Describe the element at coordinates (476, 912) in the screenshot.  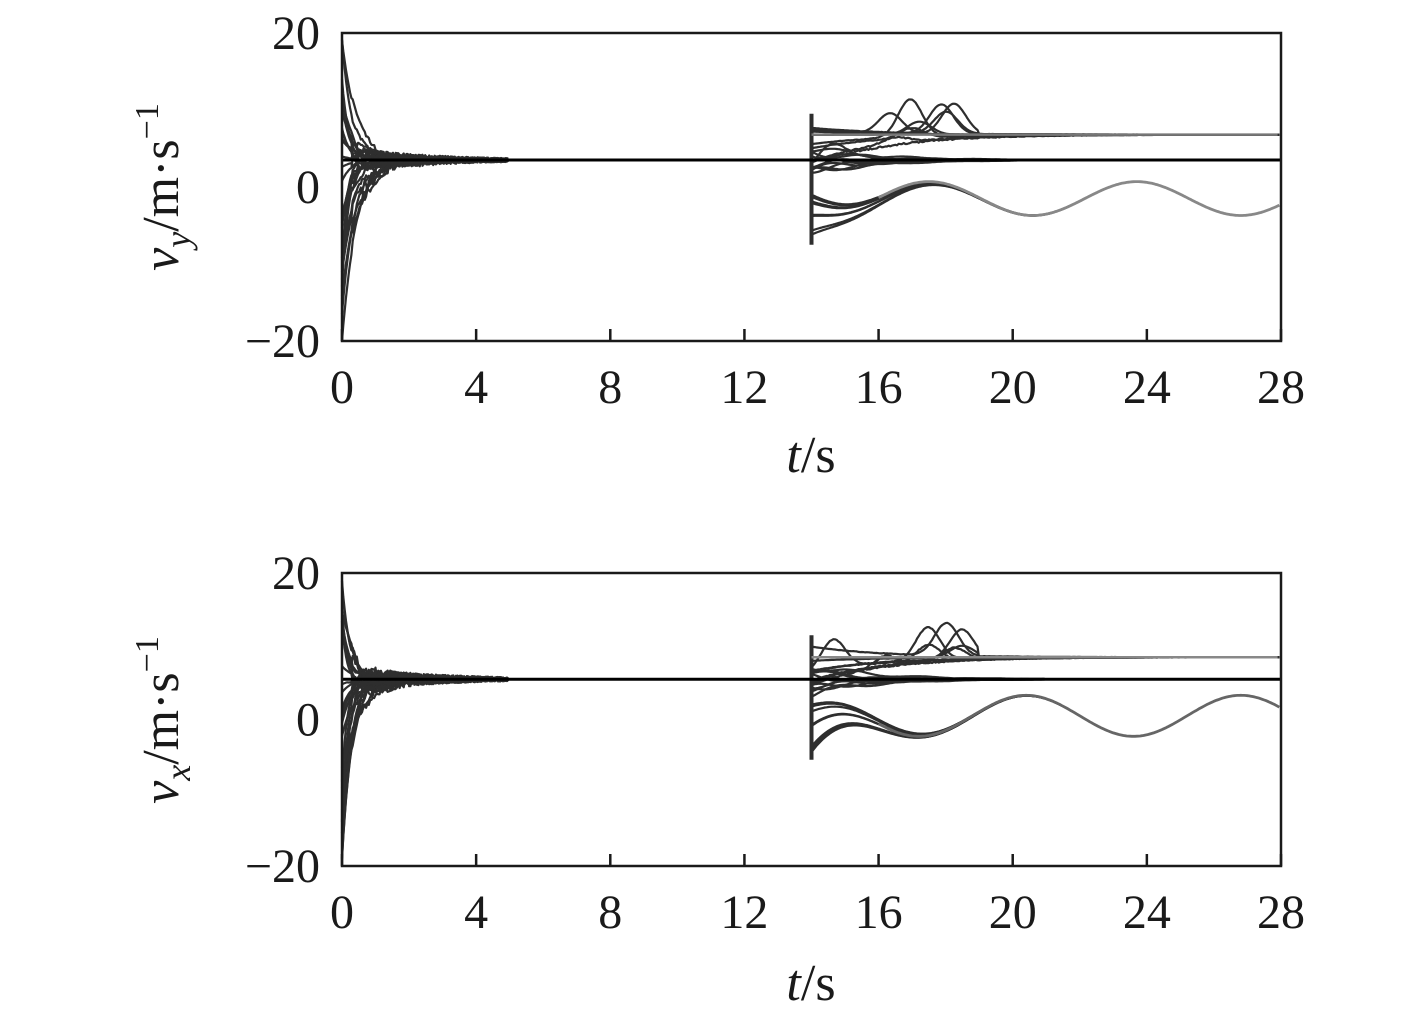
I see `vx-x-tick-label: 4` at that location.